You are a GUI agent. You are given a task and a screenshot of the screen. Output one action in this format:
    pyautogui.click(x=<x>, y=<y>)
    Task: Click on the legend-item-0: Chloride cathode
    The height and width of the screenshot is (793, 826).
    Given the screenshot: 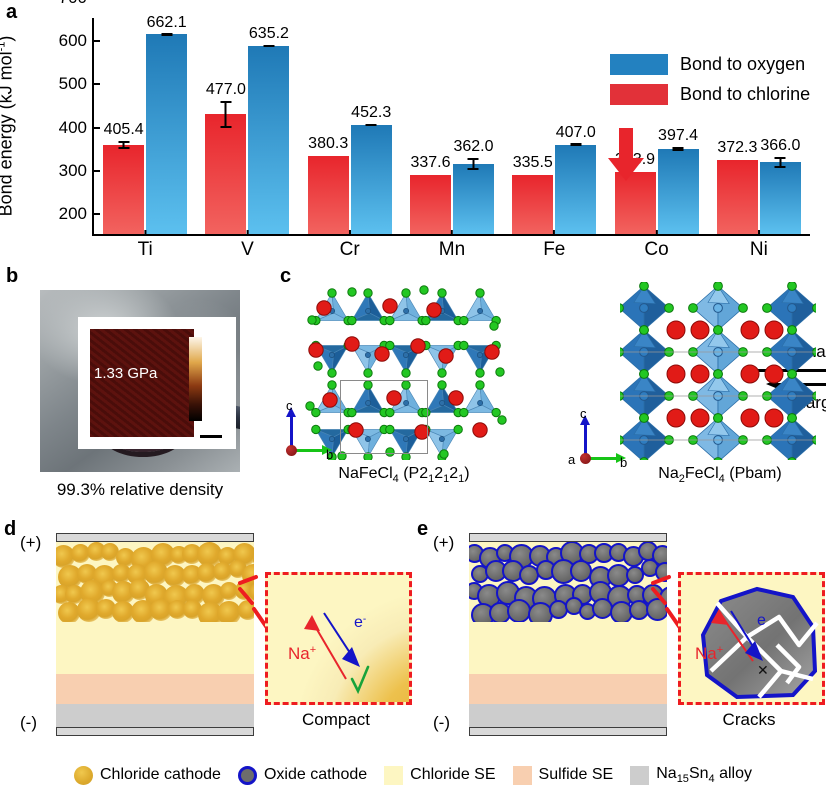 What is the action you would take?
    pyautogui.click(x=147, y=775)
    